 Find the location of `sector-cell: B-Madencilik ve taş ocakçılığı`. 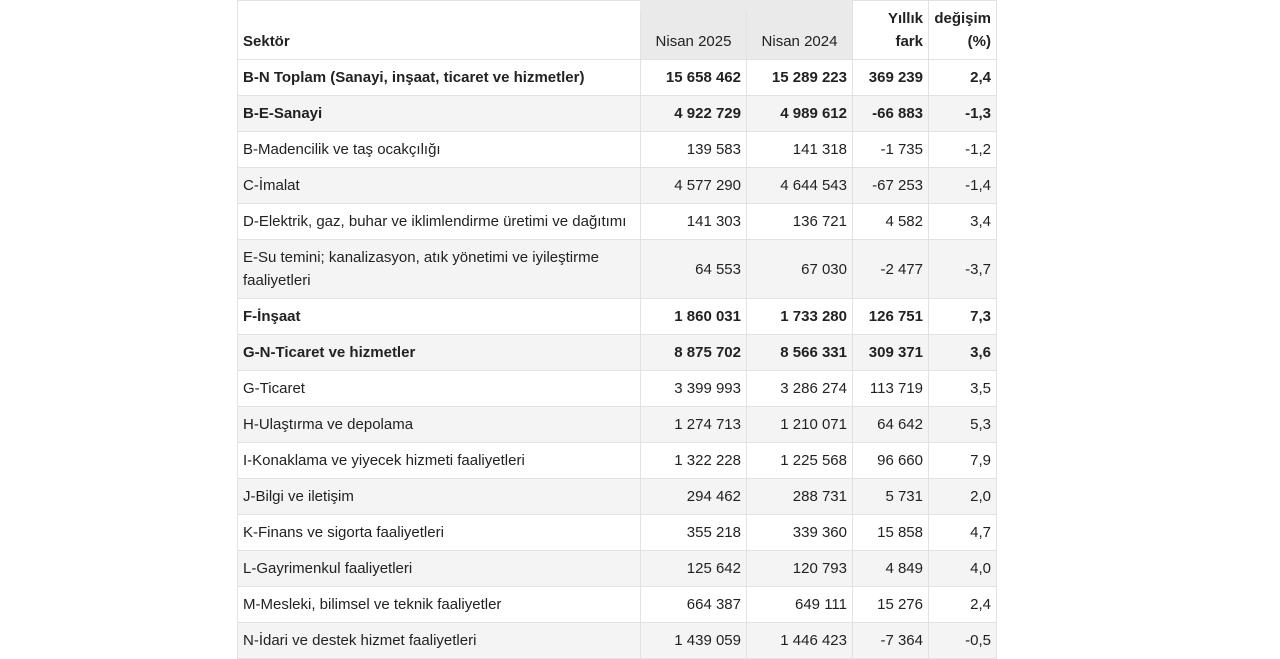

sector-cell: B-Madencilik ve taş ocakçılığı is located at coordinates (439, 149).